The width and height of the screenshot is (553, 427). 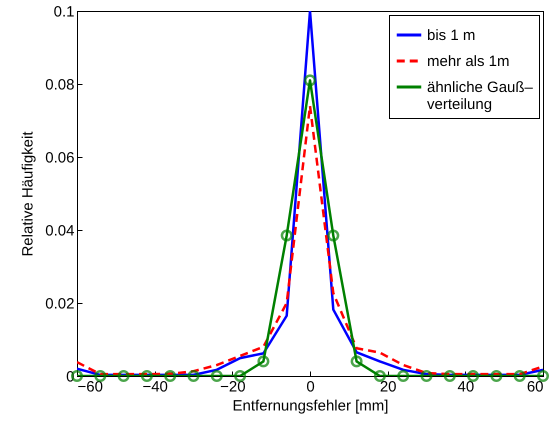 I want to click on x-tick-label: −60, so click(x=90, y=387).